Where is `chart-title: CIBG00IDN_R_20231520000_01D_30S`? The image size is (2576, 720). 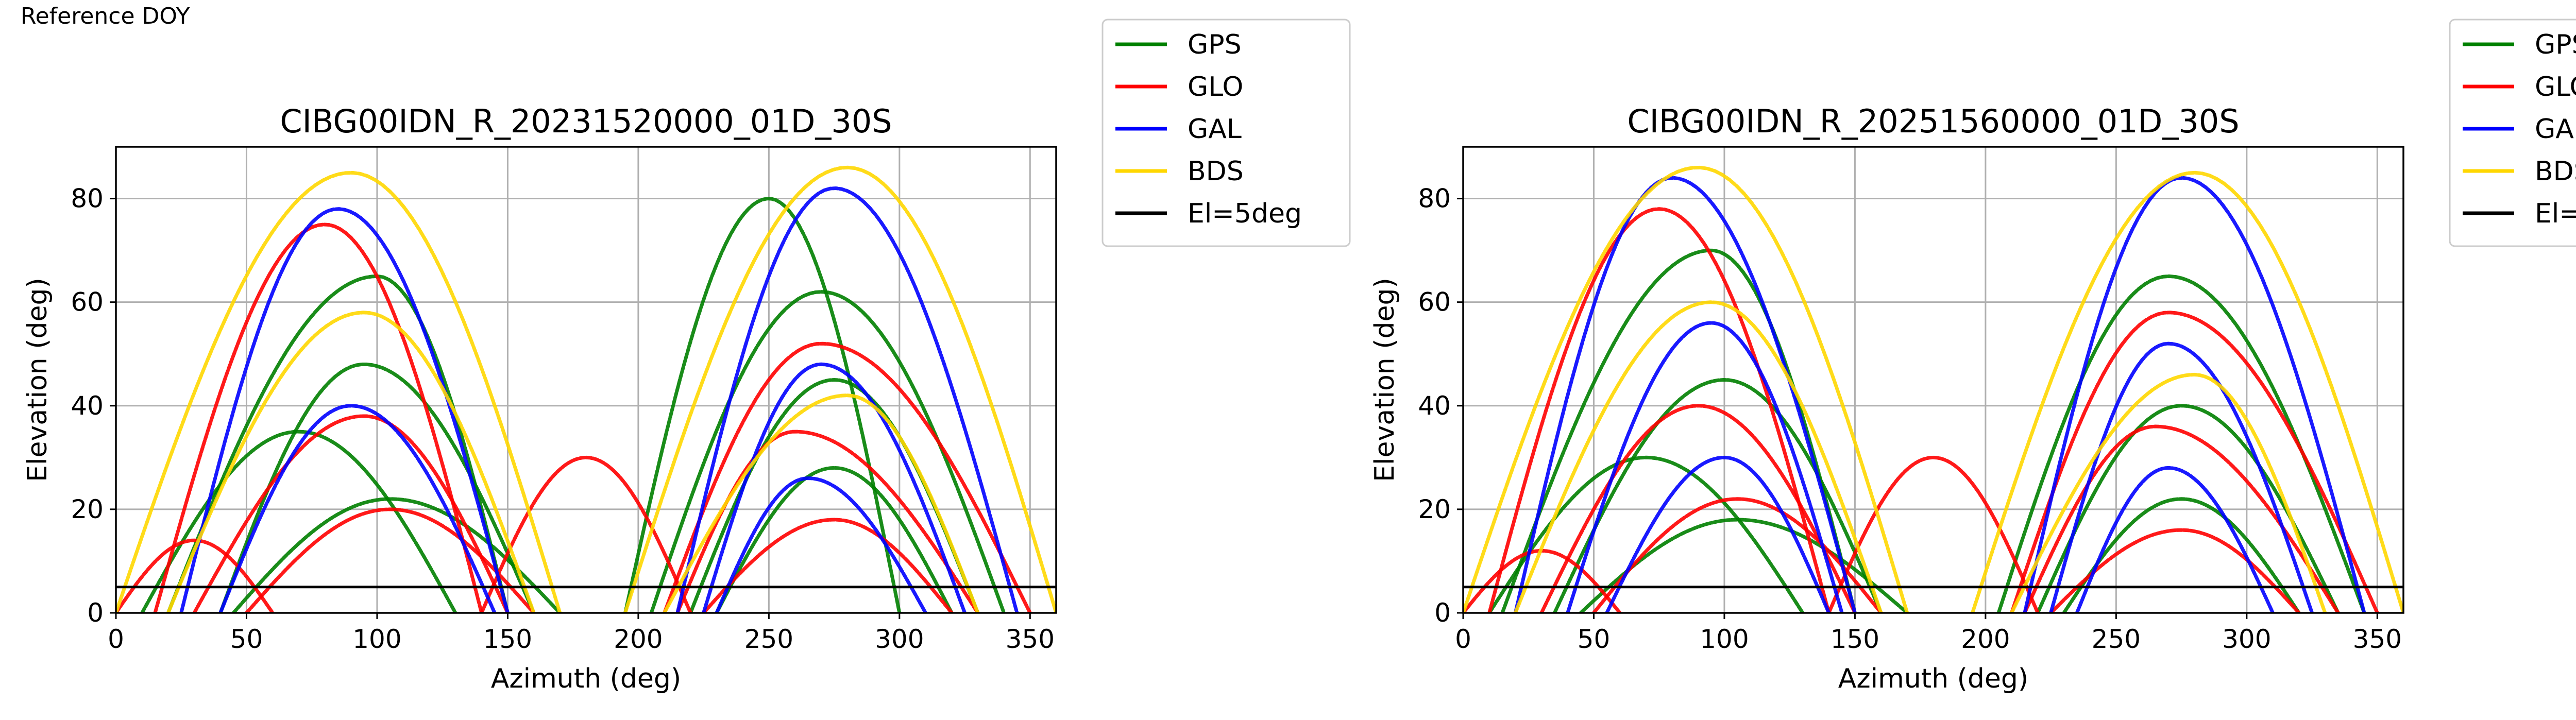
chart-title: CIBG00IDN_R_20231520000_01D_30S is located at coordinates (586, 121).